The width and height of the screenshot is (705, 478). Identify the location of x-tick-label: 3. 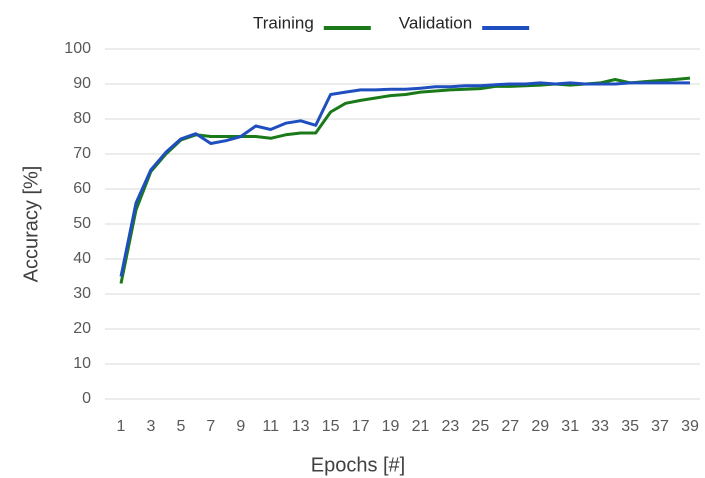
(150, 426).